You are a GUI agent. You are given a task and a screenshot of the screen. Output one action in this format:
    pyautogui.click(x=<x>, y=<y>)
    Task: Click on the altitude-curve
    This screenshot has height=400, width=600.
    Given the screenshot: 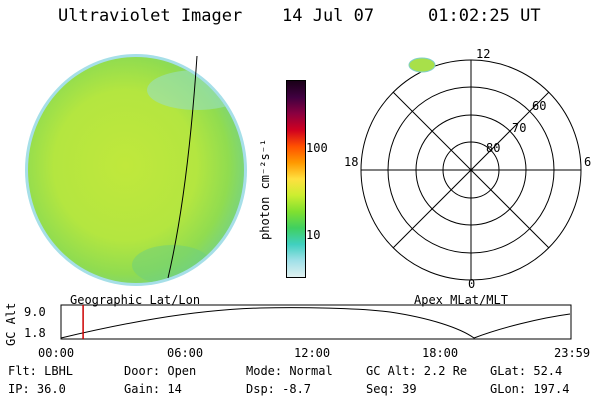 What is the action you would take?
    pyautogui.click(x=315, y=323)
    